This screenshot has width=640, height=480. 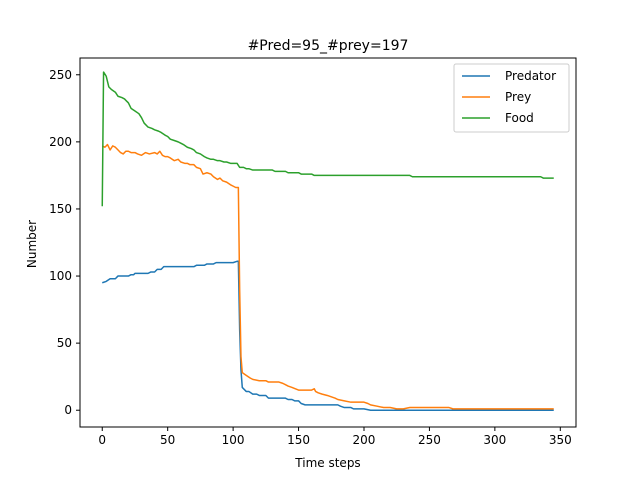 What do you see at coordinates (560, 440) in the screenshot?
I see `x-tick-label: 350` at bounding box center [560, 440].